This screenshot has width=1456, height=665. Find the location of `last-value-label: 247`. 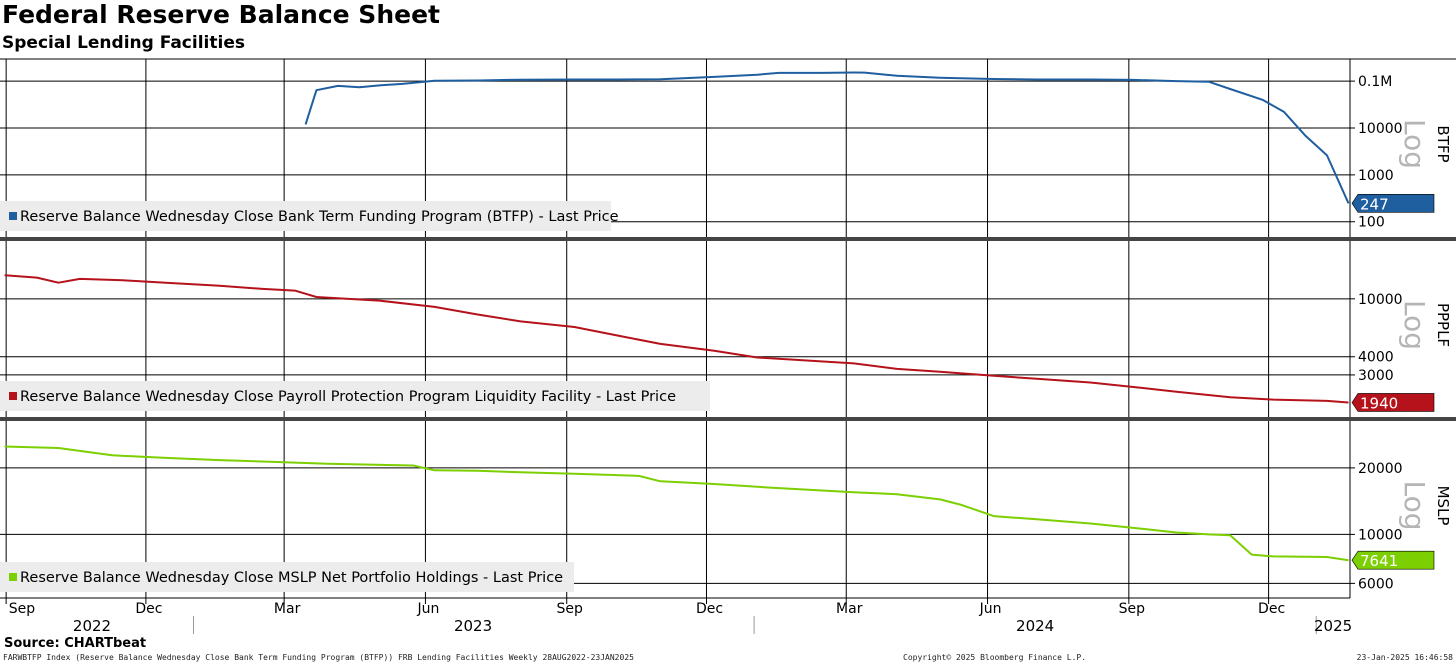

last-value-label: 247 is located at coordinates (1374, 204).